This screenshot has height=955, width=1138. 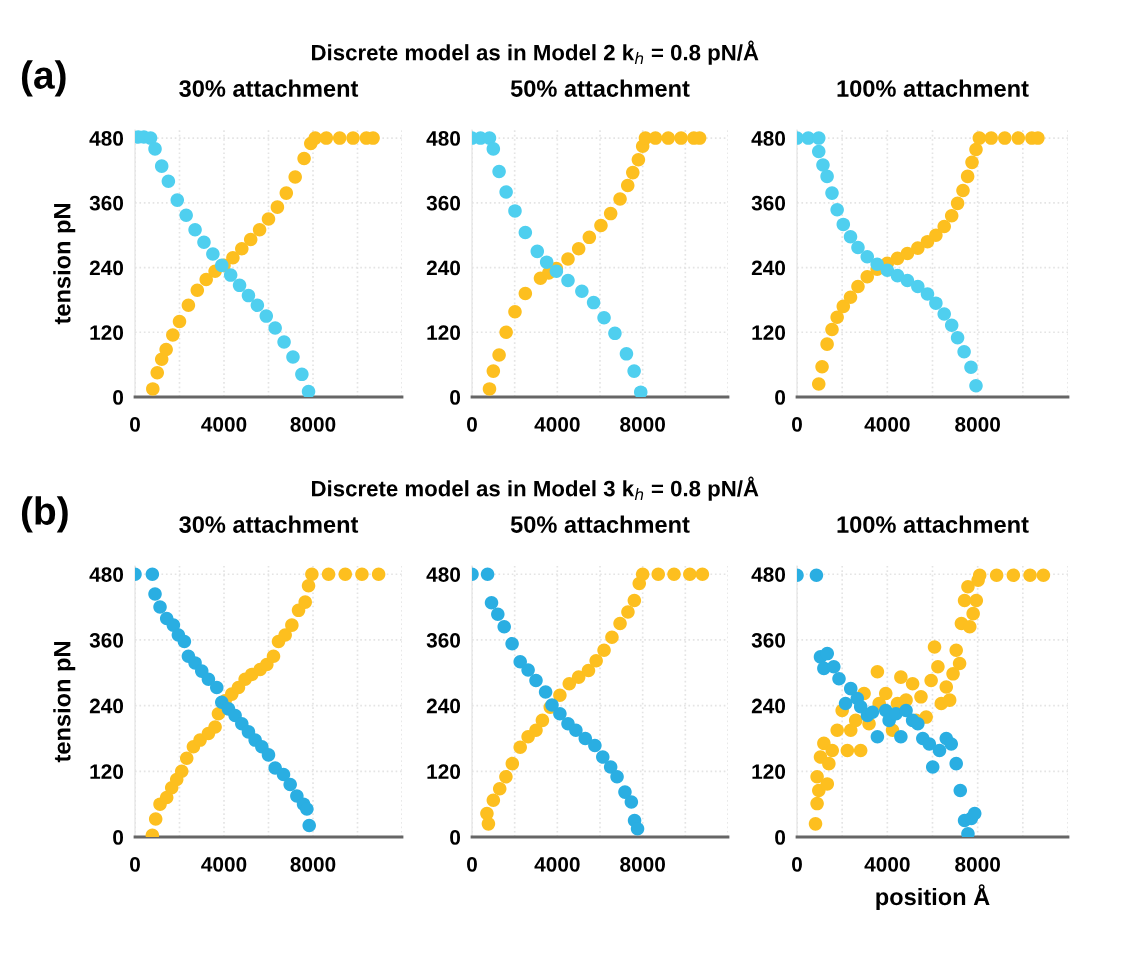 I want to click on x-axis-title: position Å, so click(x=933, y=897).